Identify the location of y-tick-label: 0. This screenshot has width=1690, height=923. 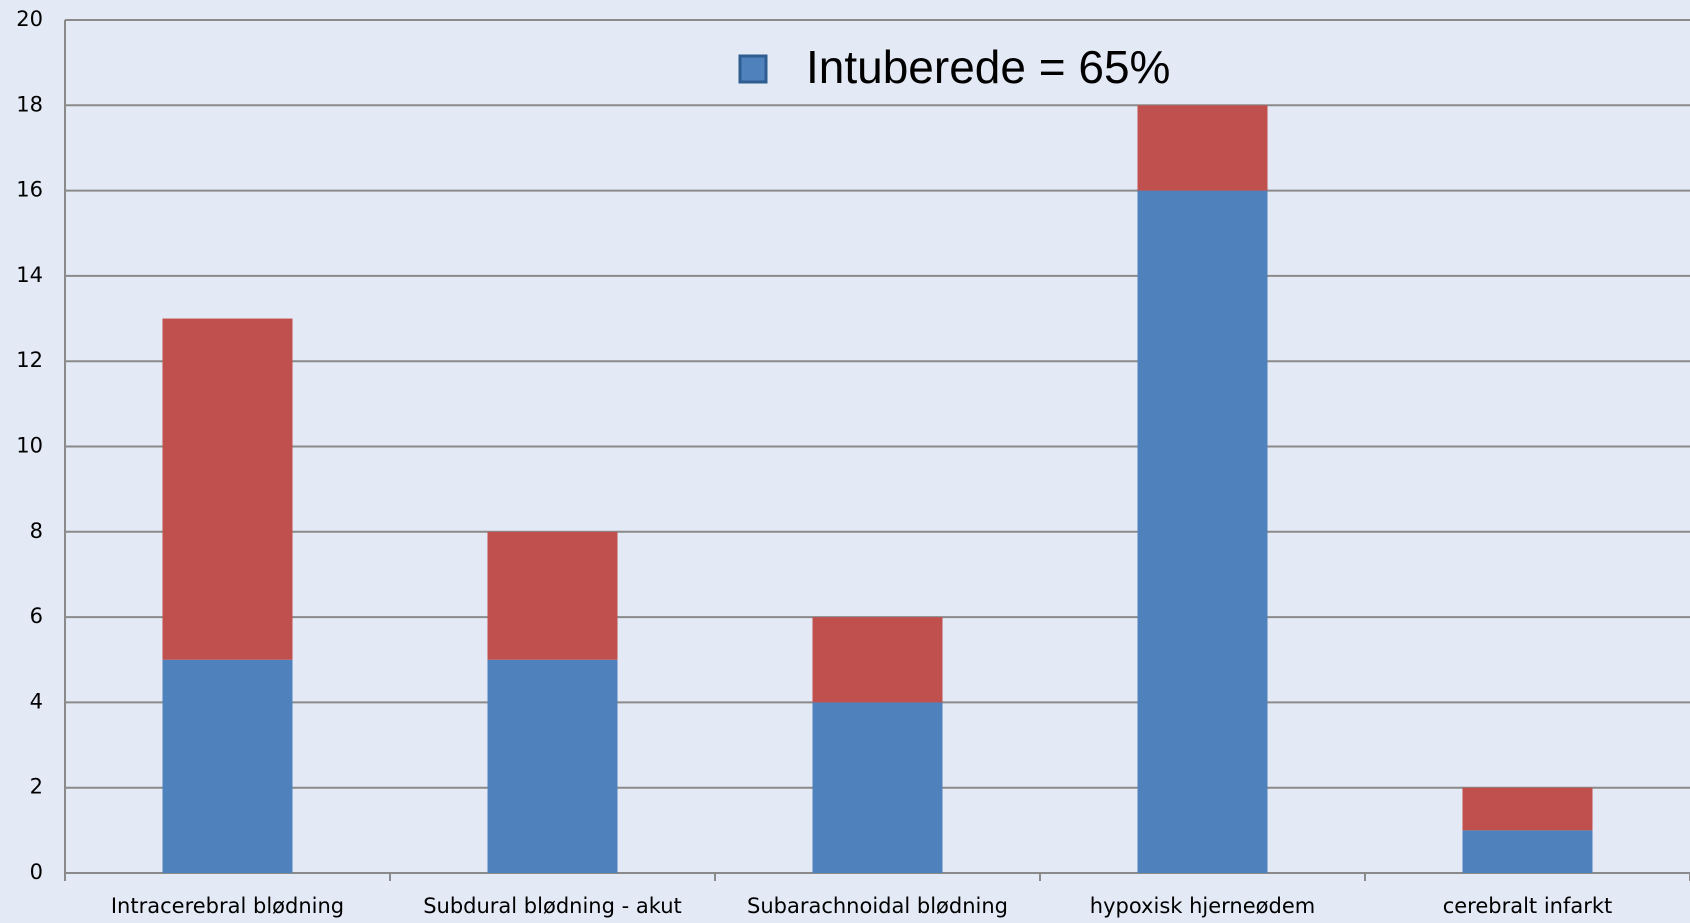
(36, 872).